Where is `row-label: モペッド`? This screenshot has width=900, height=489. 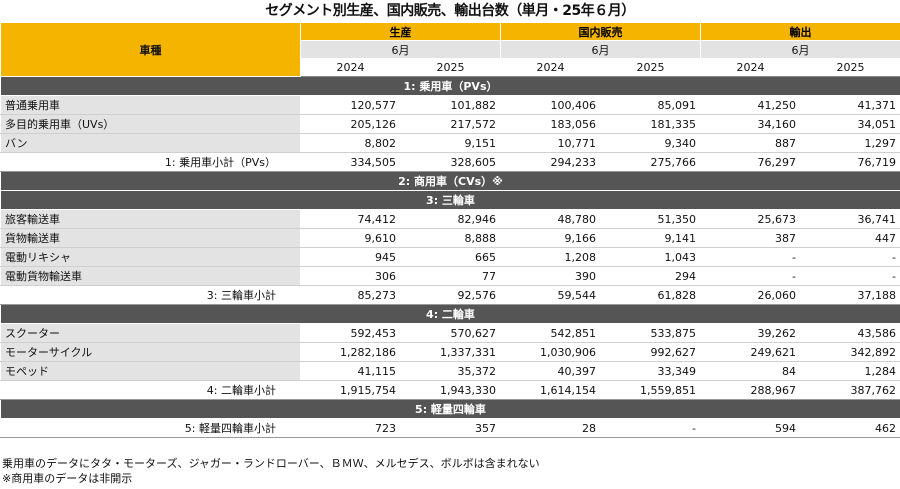
row-label: モペッド is located at coordinates (150, 371).